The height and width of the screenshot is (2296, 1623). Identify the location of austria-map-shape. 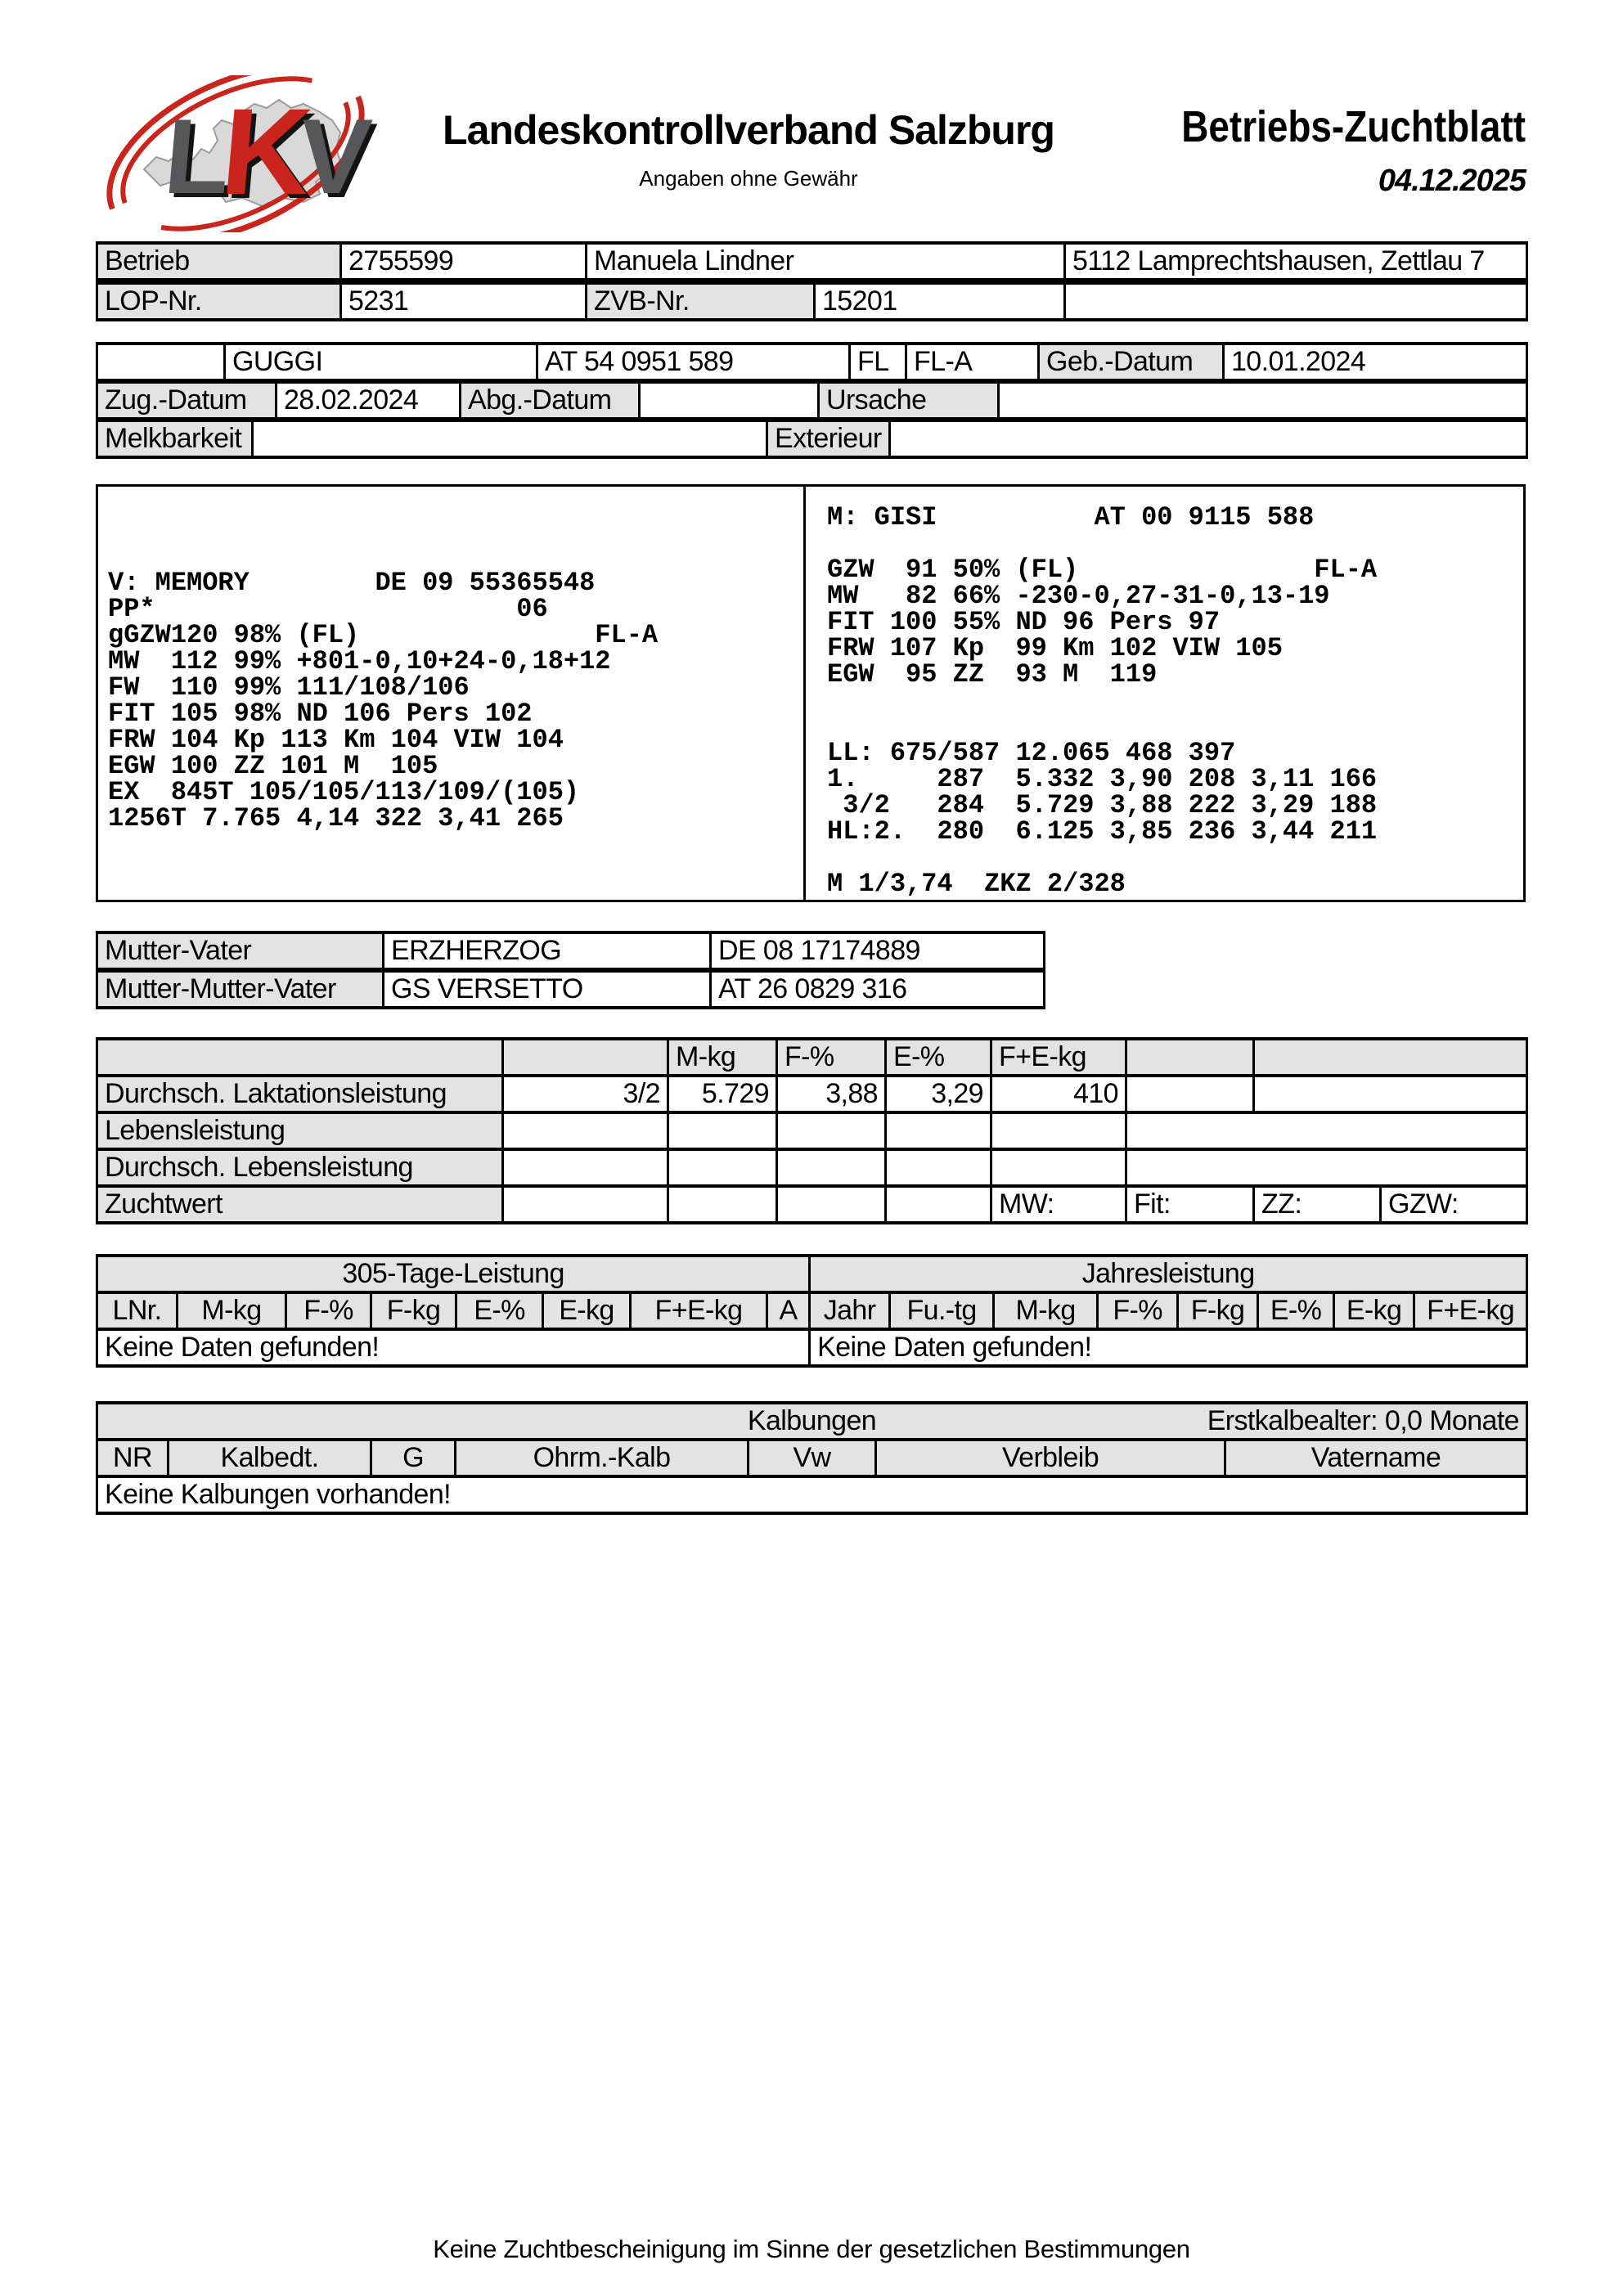
(242, 153).